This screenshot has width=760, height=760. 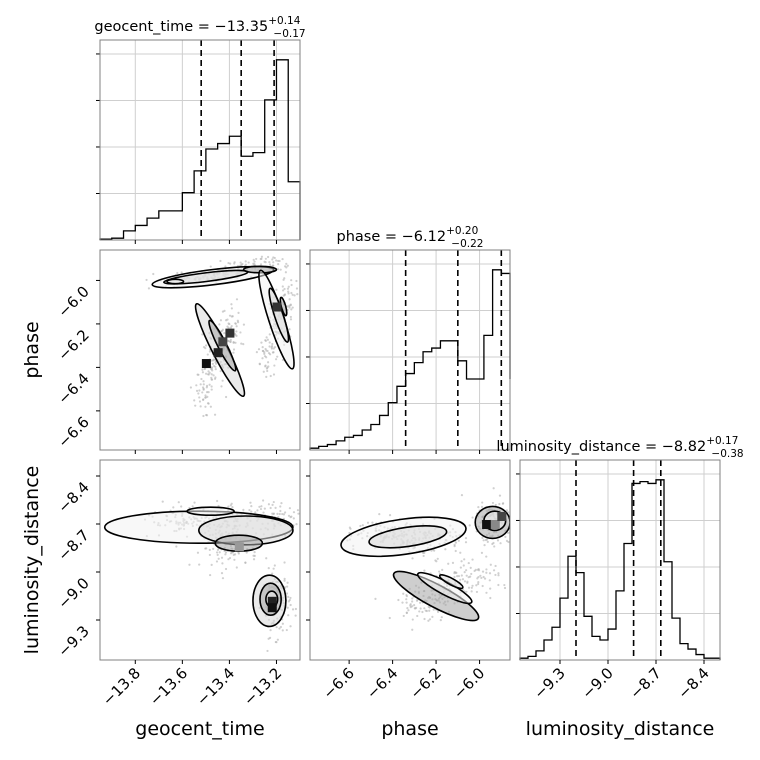 What do you see at coordinates (200, 140) in the screenshot?
I see `axes-frame` at bounding box center [200, 140].